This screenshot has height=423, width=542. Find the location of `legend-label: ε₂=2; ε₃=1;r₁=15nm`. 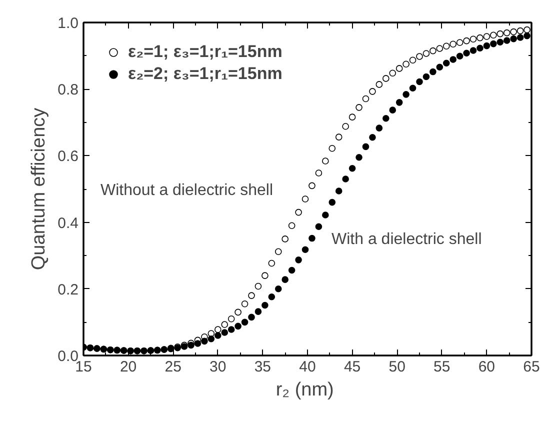

legend-label: ε₂=2; ε₃=1;r₁=15nm is located at coordinates (205, 74).